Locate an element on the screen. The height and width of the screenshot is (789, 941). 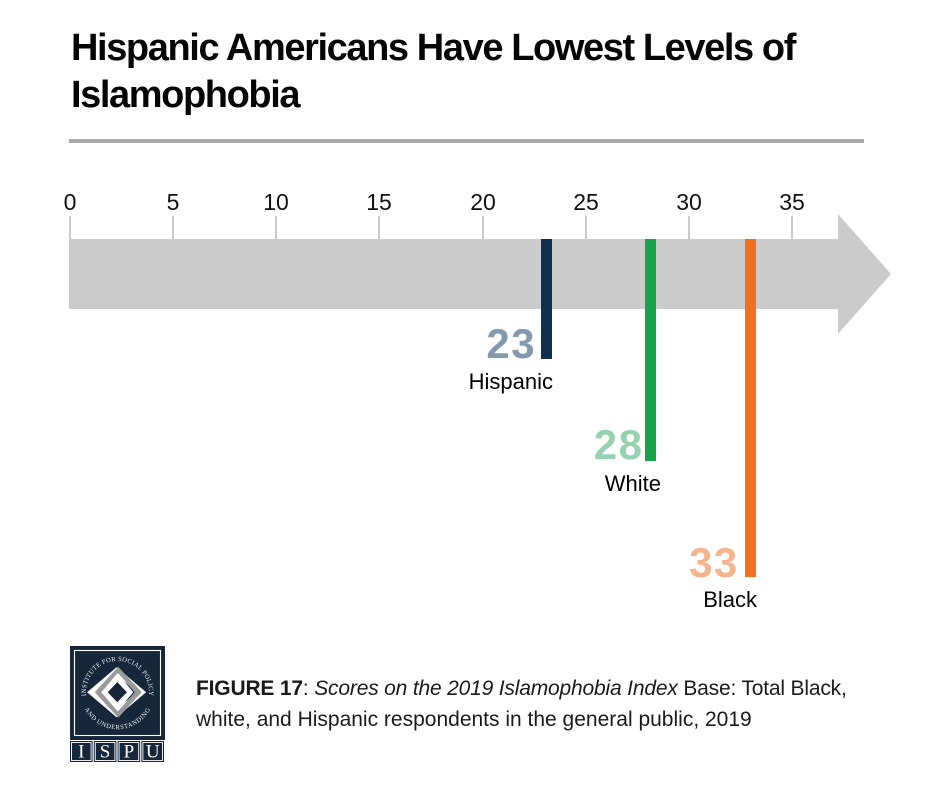
svg-text: U is located at coordinates (153, 752).